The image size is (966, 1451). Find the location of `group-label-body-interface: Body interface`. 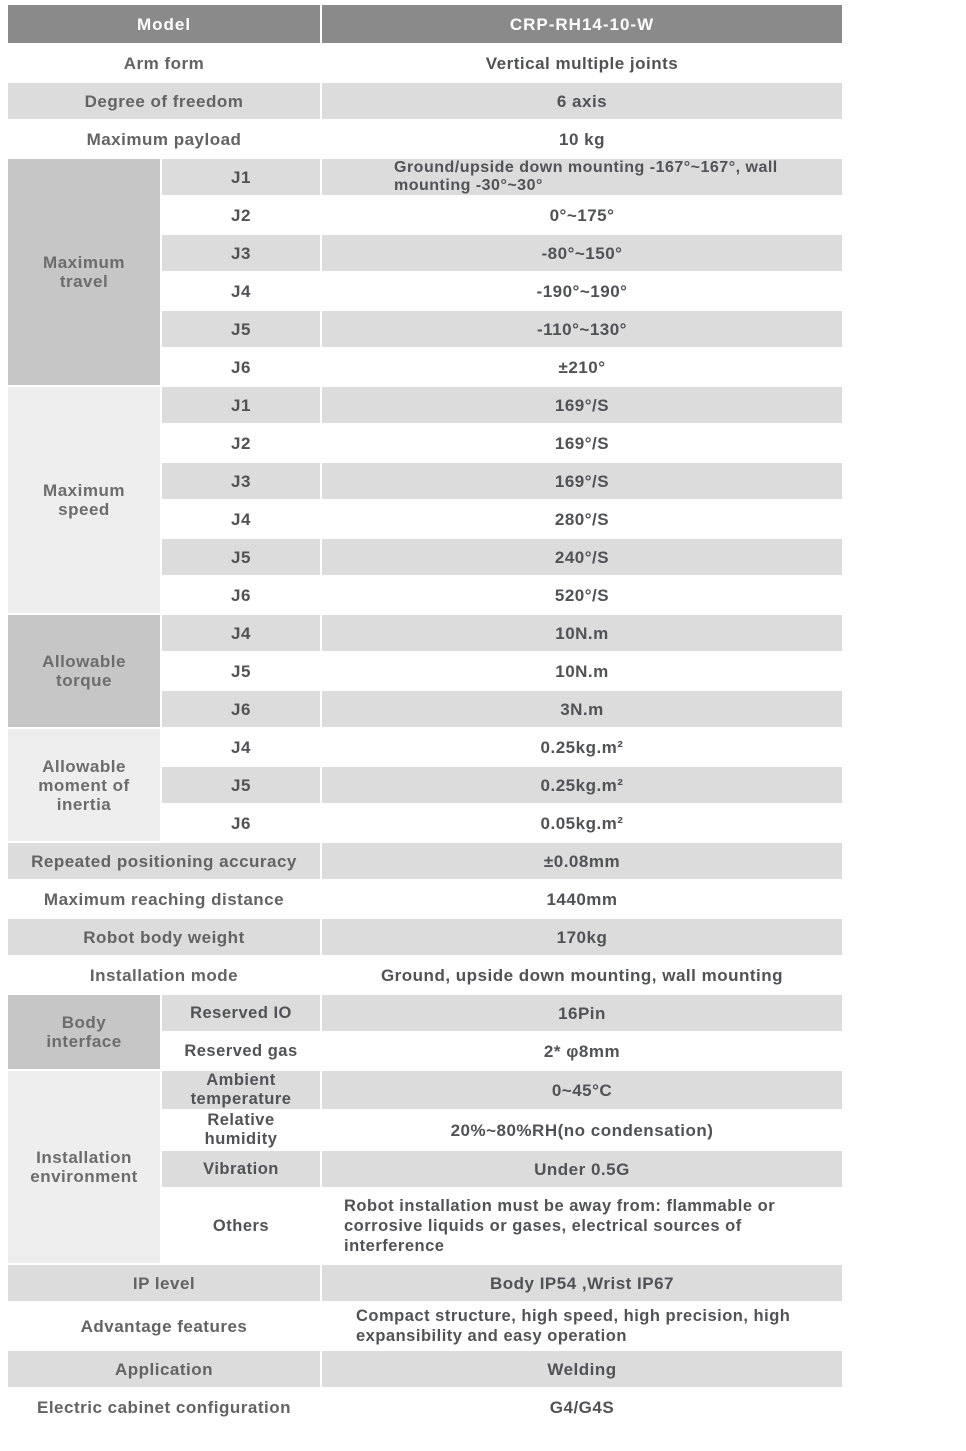

group-label-body-interface: Body interface is located at coordinates (84, 1032).